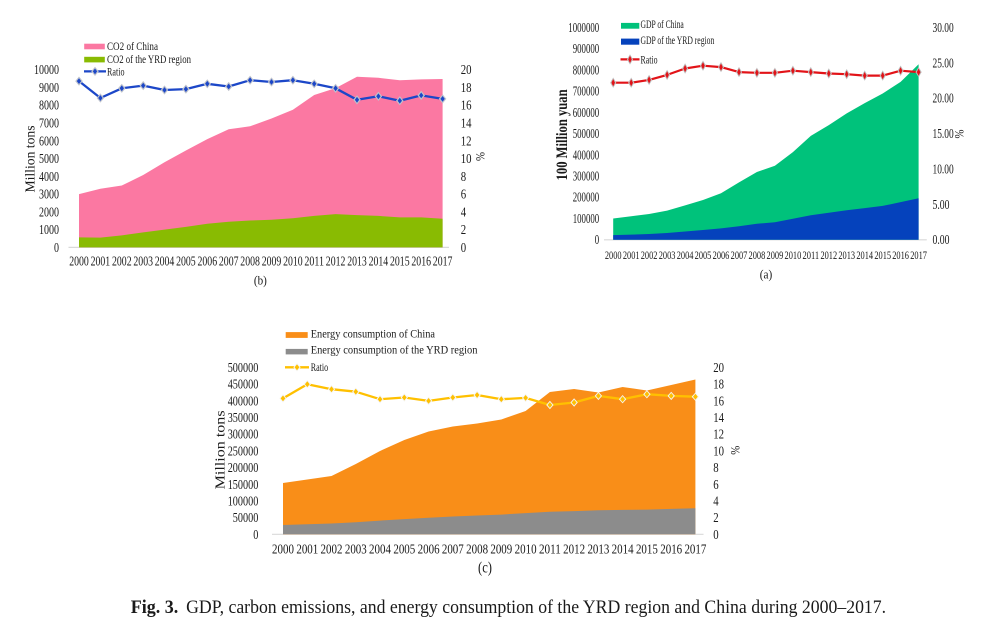  I want to click on svg-text: 800000, so click(586, 69).